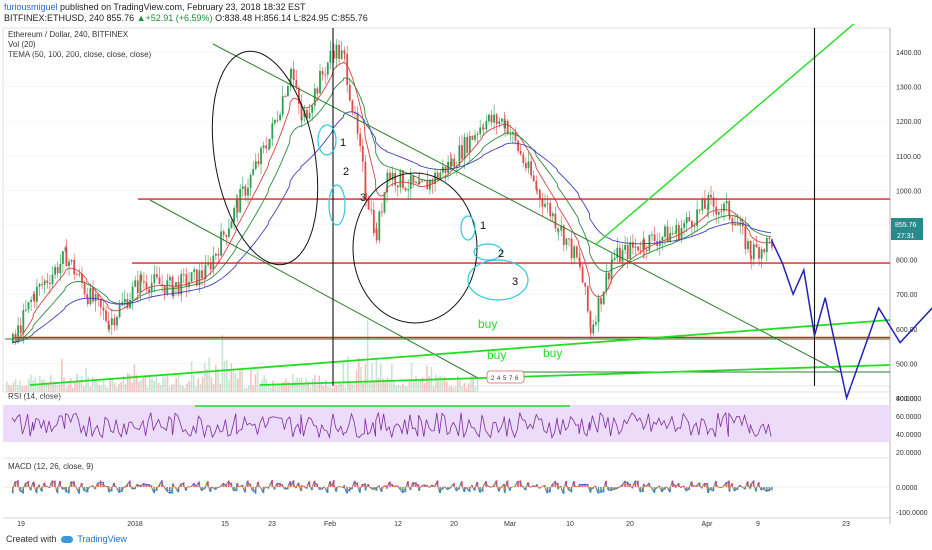 The height and width of the screenshot is (550, 932). I want to click on author-link: furiousmiguel, so click(31, 7).